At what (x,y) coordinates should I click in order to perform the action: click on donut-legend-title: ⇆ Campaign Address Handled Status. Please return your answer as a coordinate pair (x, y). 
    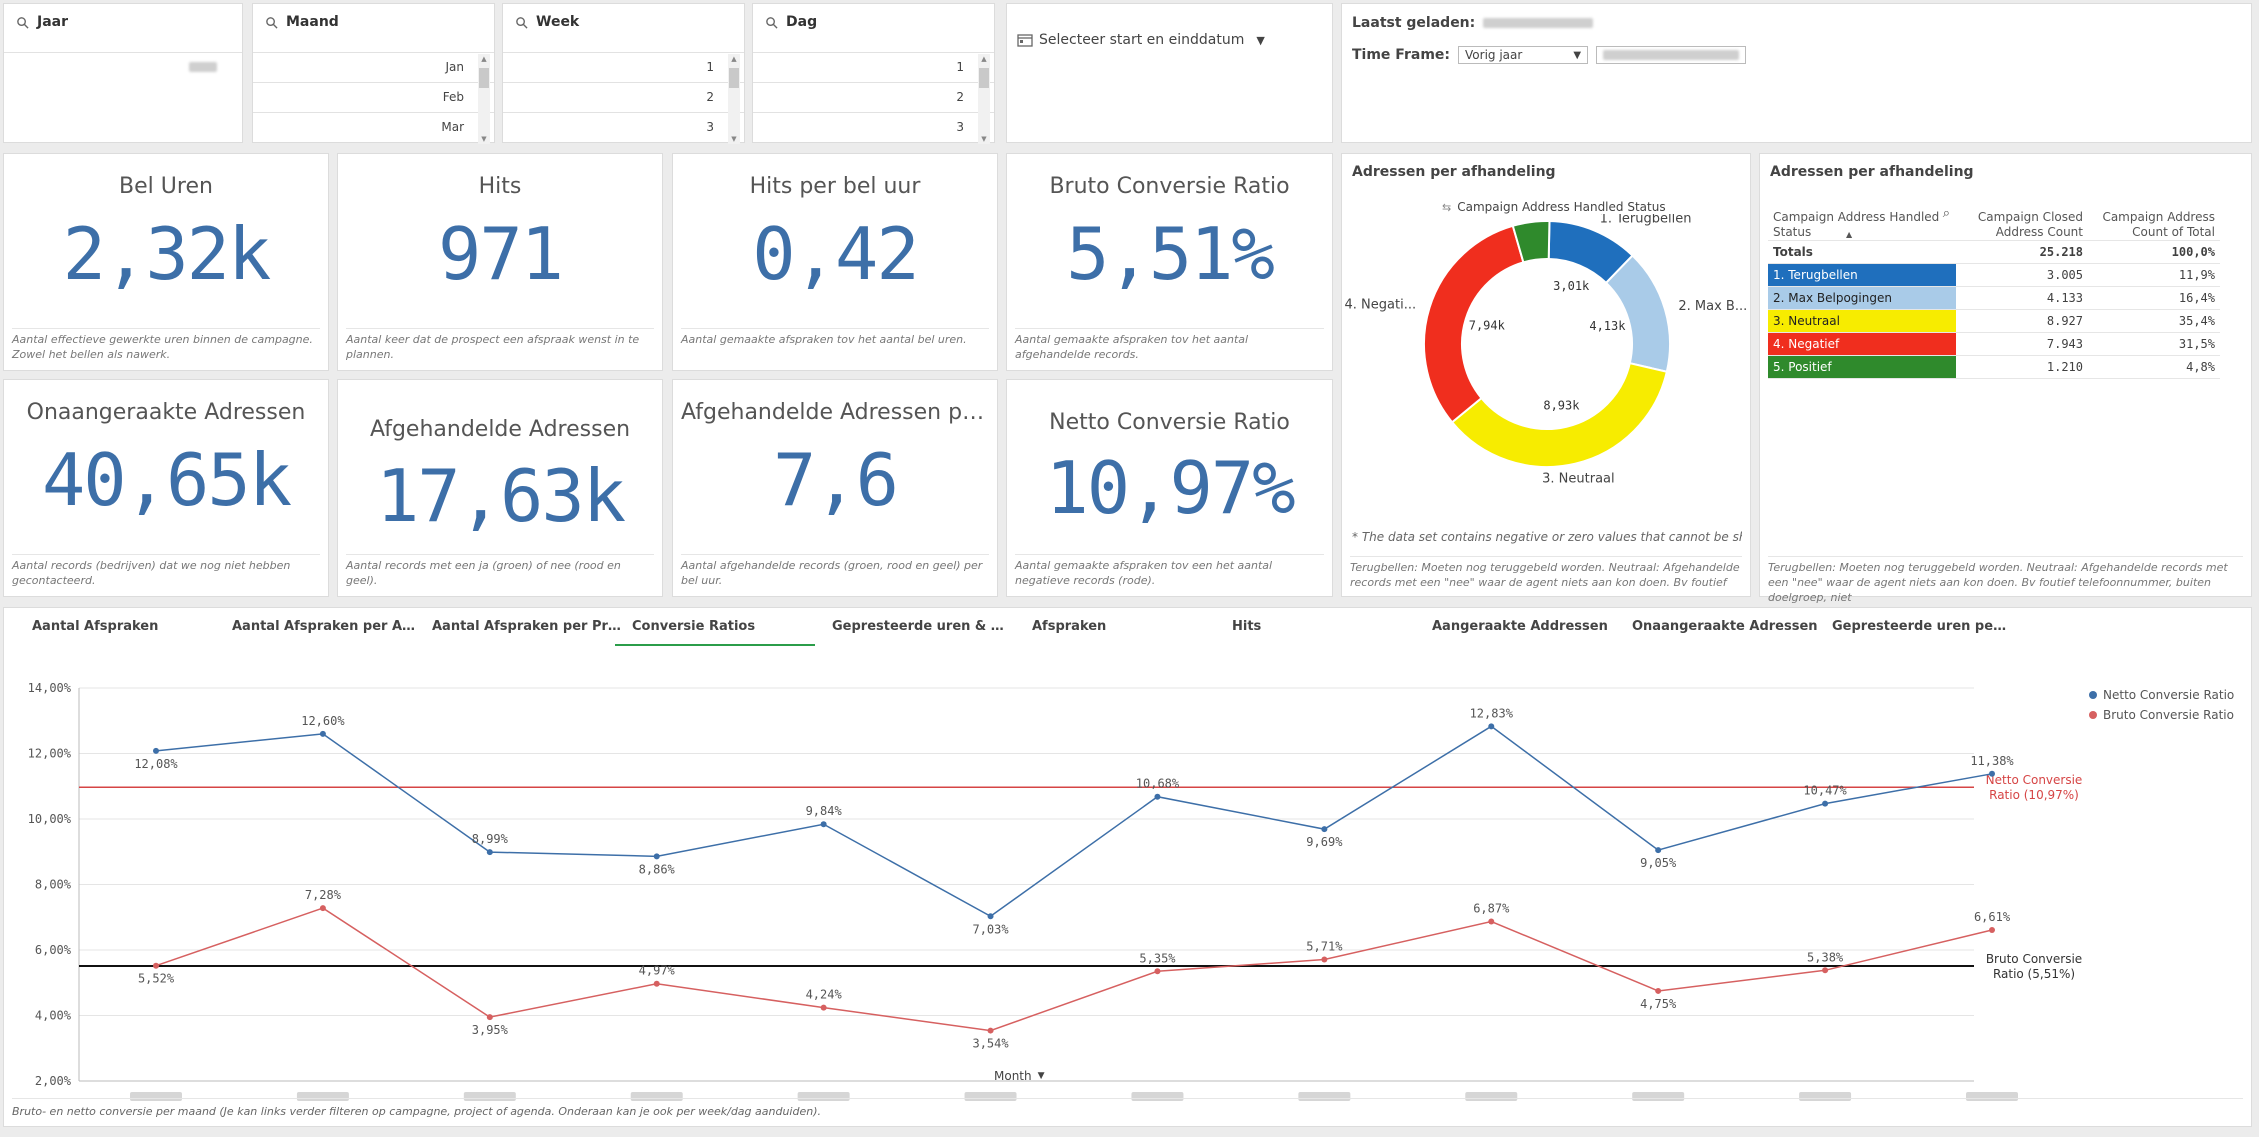
    Looking at the image, I should click on (1554, 207).